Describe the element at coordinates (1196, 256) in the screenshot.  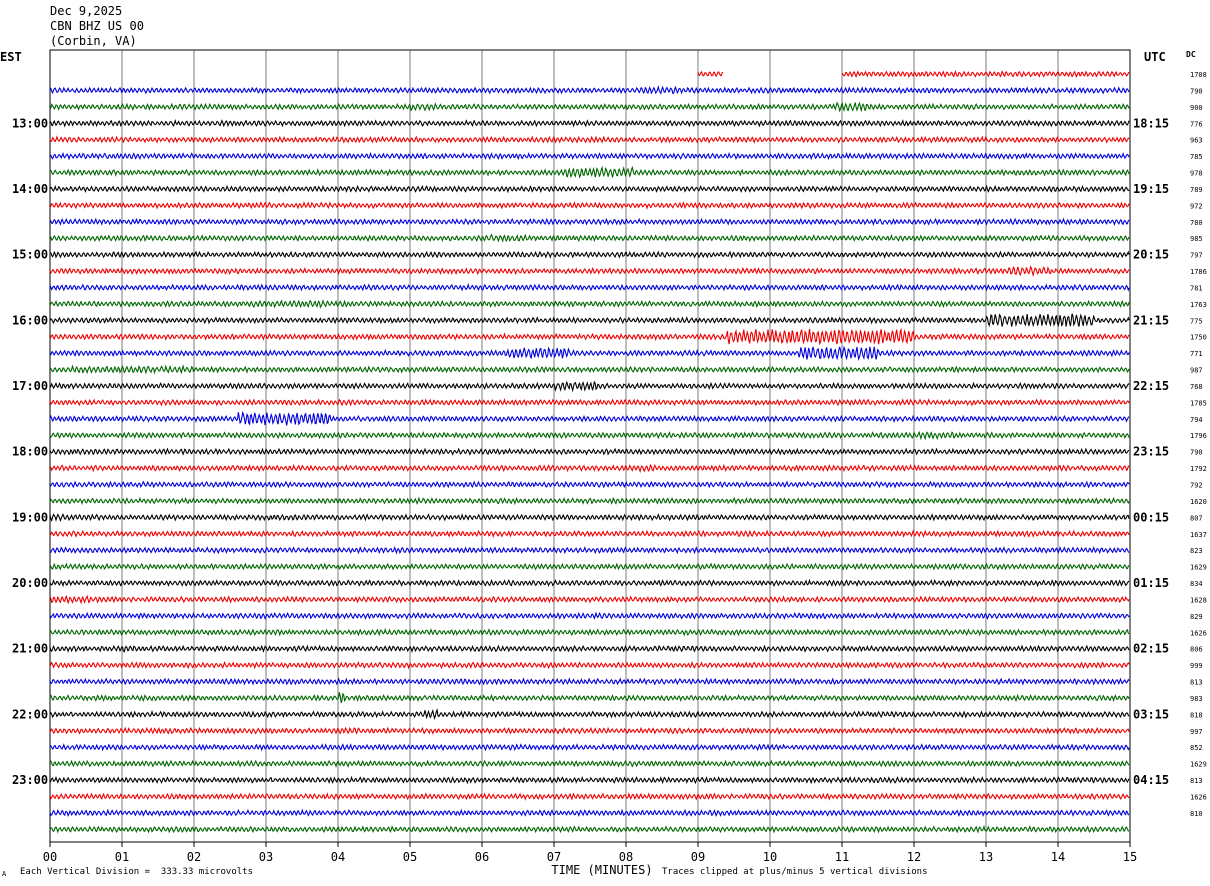
I see `dc-offset-label: 797` at that location.